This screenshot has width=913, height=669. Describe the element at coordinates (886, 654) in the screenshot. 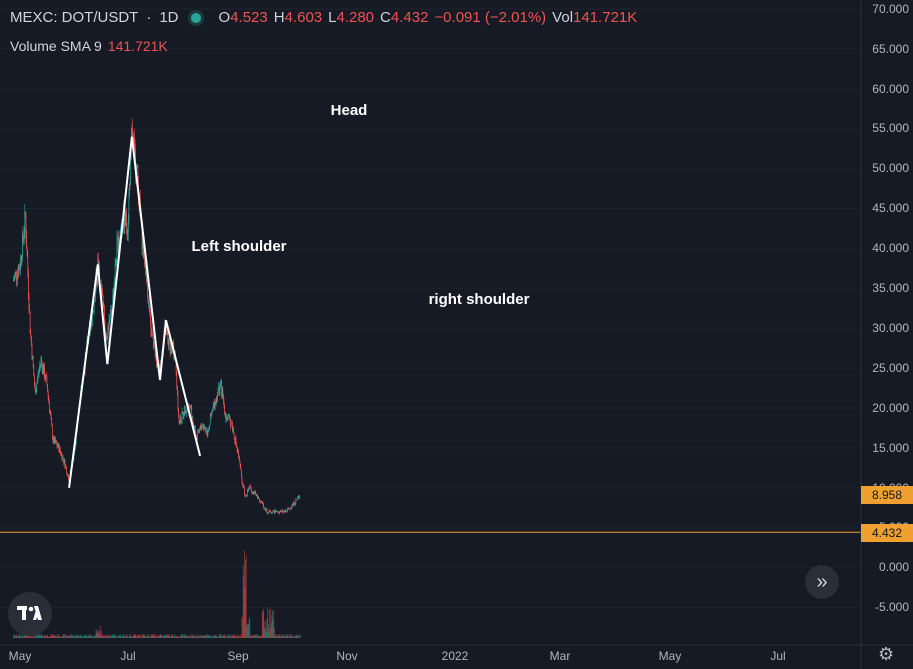

I see `gear-icon: ⚙` at that location.